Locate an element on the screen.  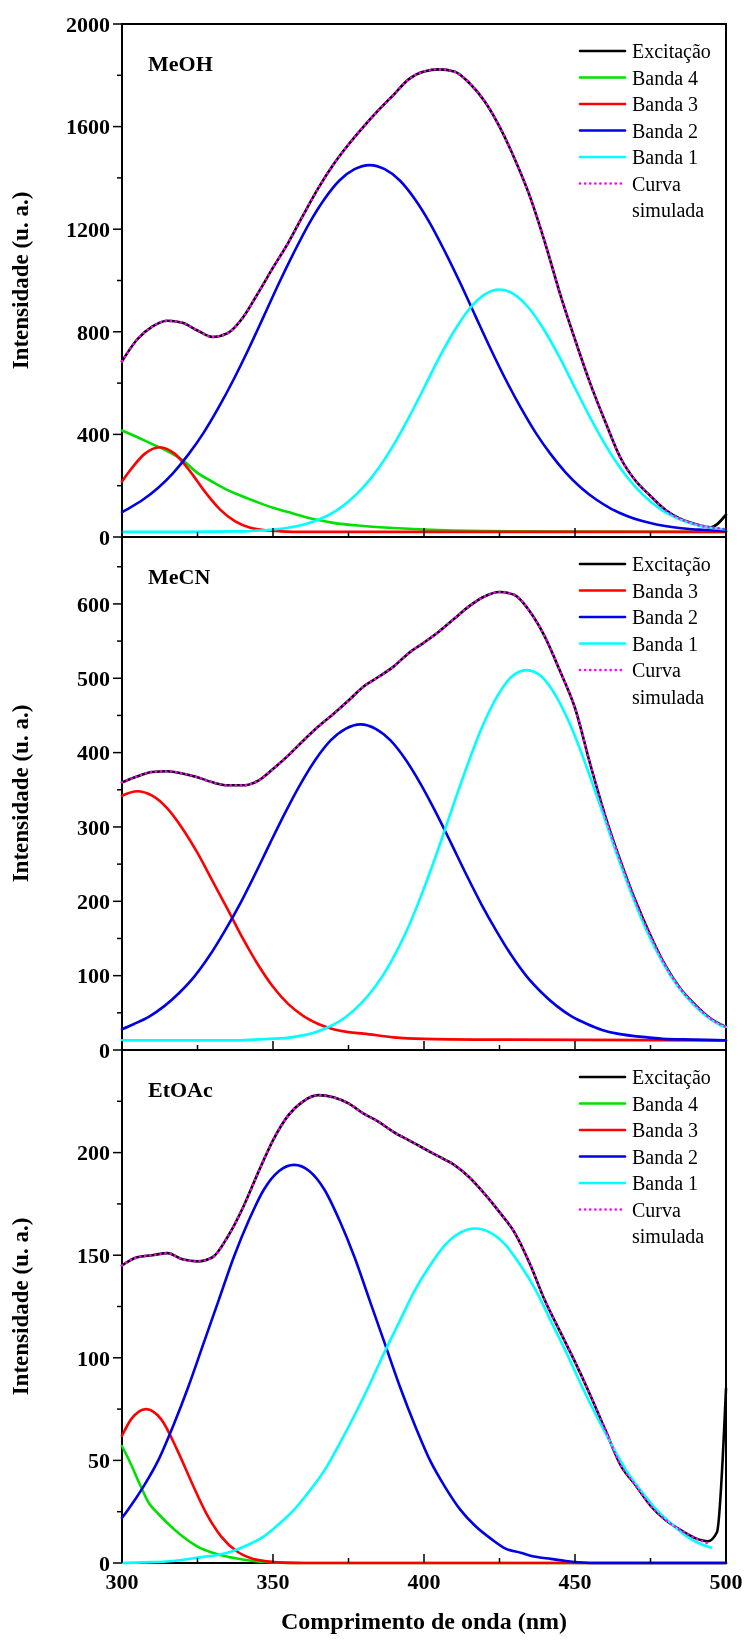
y-tick-label: 1200 is located at coordinates (88, 229).